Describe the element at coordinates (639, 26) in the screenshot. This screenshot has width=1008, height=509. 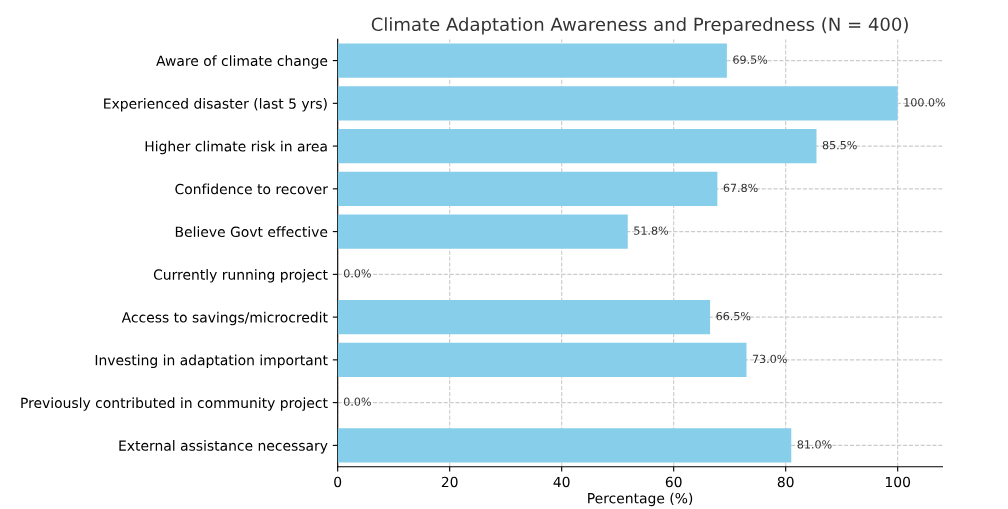
I see `chart-title: Climate Adaptation Awareness and Preparedness (N = 400)` at that location.